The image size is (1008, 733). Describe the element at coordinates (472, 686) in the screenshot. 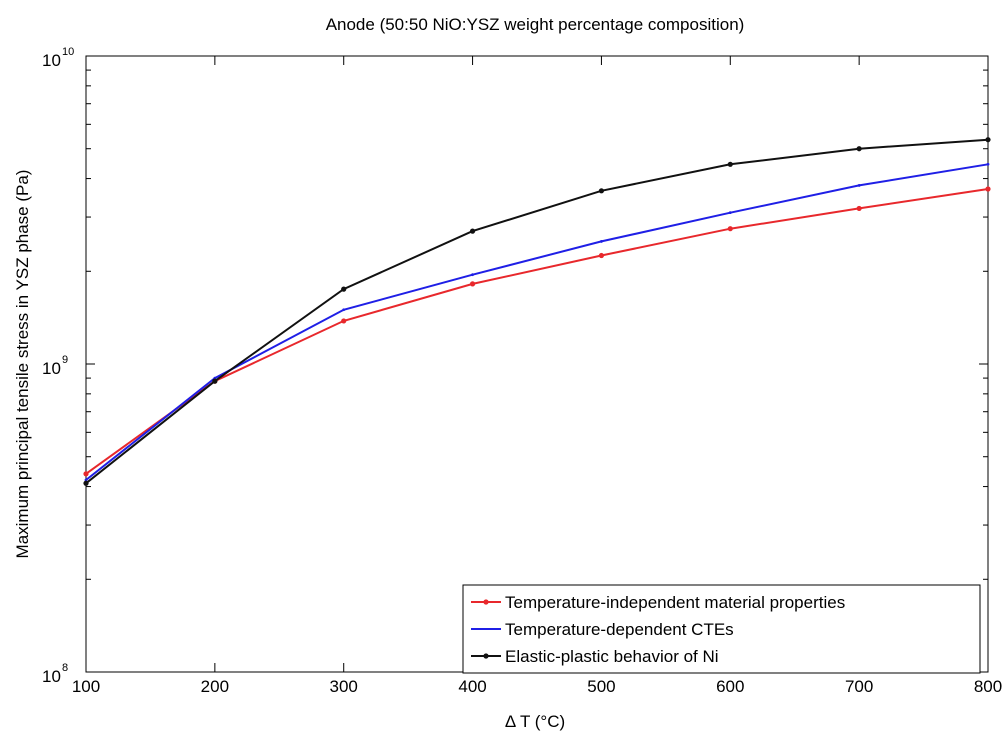

I see `x-tick-label: 400` at that location.